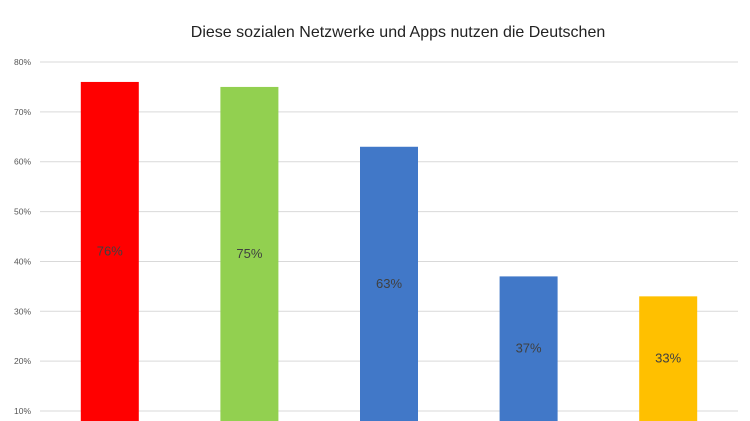 The height and width of the screenshot is (421, 750). I want to click on y-tick-label: 10%, so click(22, 411).